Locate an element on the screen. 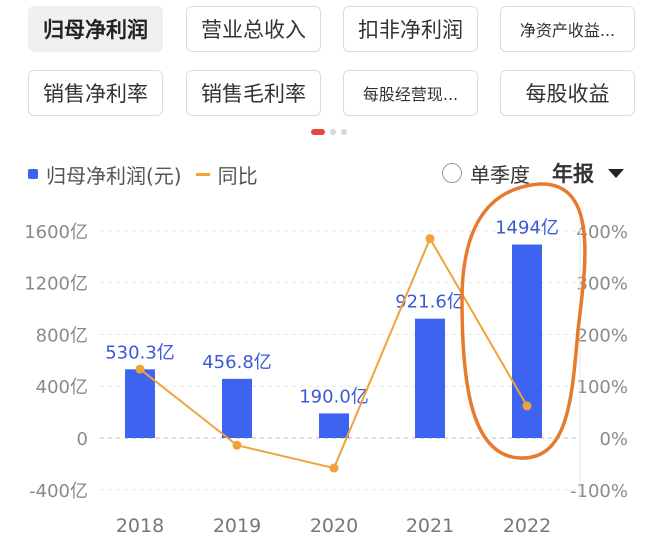 The height and width of the screenshot is (537, 660). bar-value-label: 456.8亿 is located at coordinates (237, 362).